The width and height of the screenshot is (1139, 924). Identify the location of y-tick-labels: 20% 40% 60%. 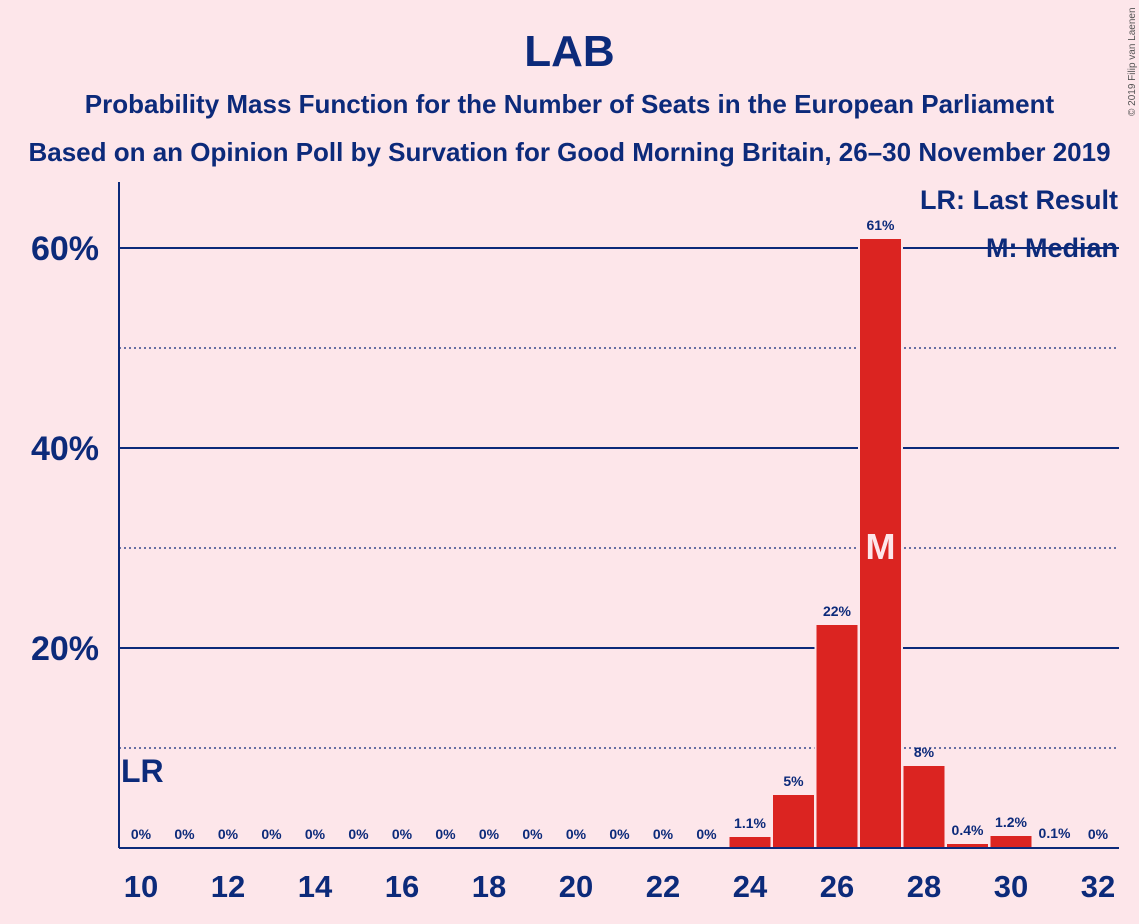
(65, 449).